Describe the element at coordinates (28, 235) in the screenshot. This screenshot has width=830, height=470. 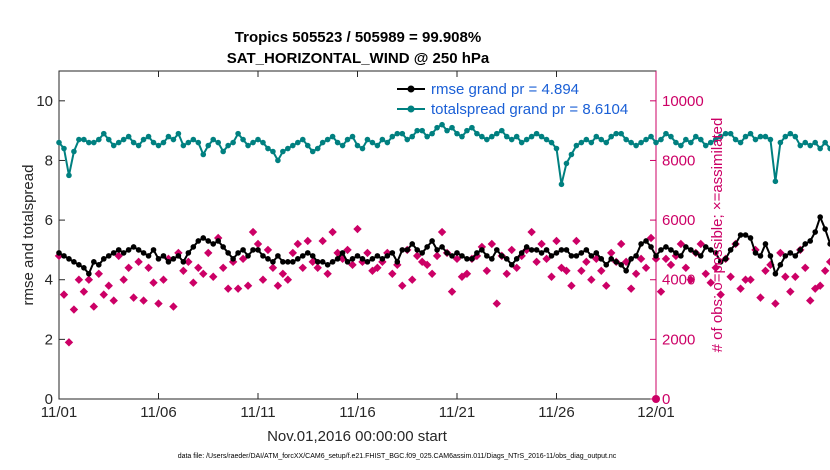
I see `left-y-axis-label: rmse and totalspread` at that location.